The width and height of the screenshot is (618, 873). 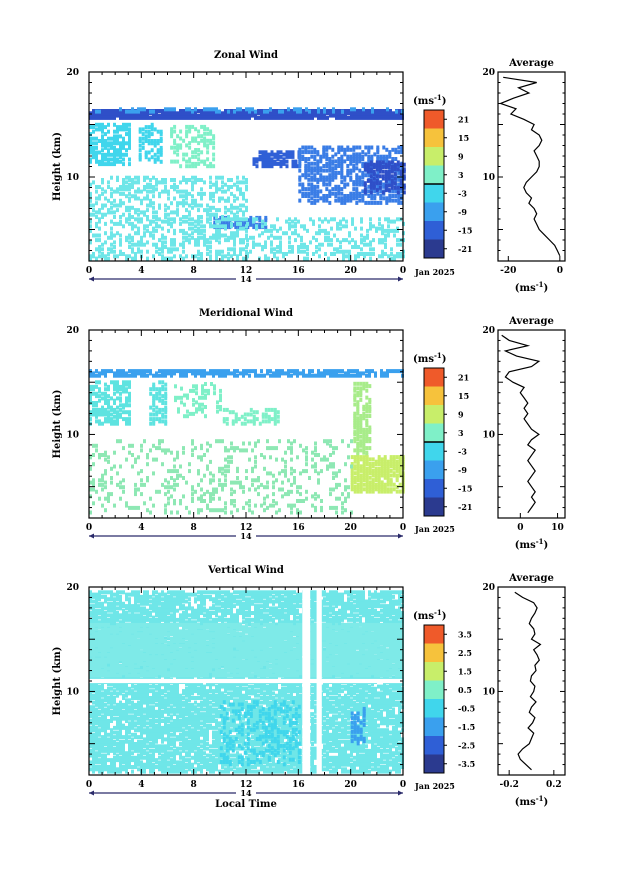 What do you see at coordinates (246, 279) in the screenshot?
I see `day-label-bg` at bounding box center [246, 279].